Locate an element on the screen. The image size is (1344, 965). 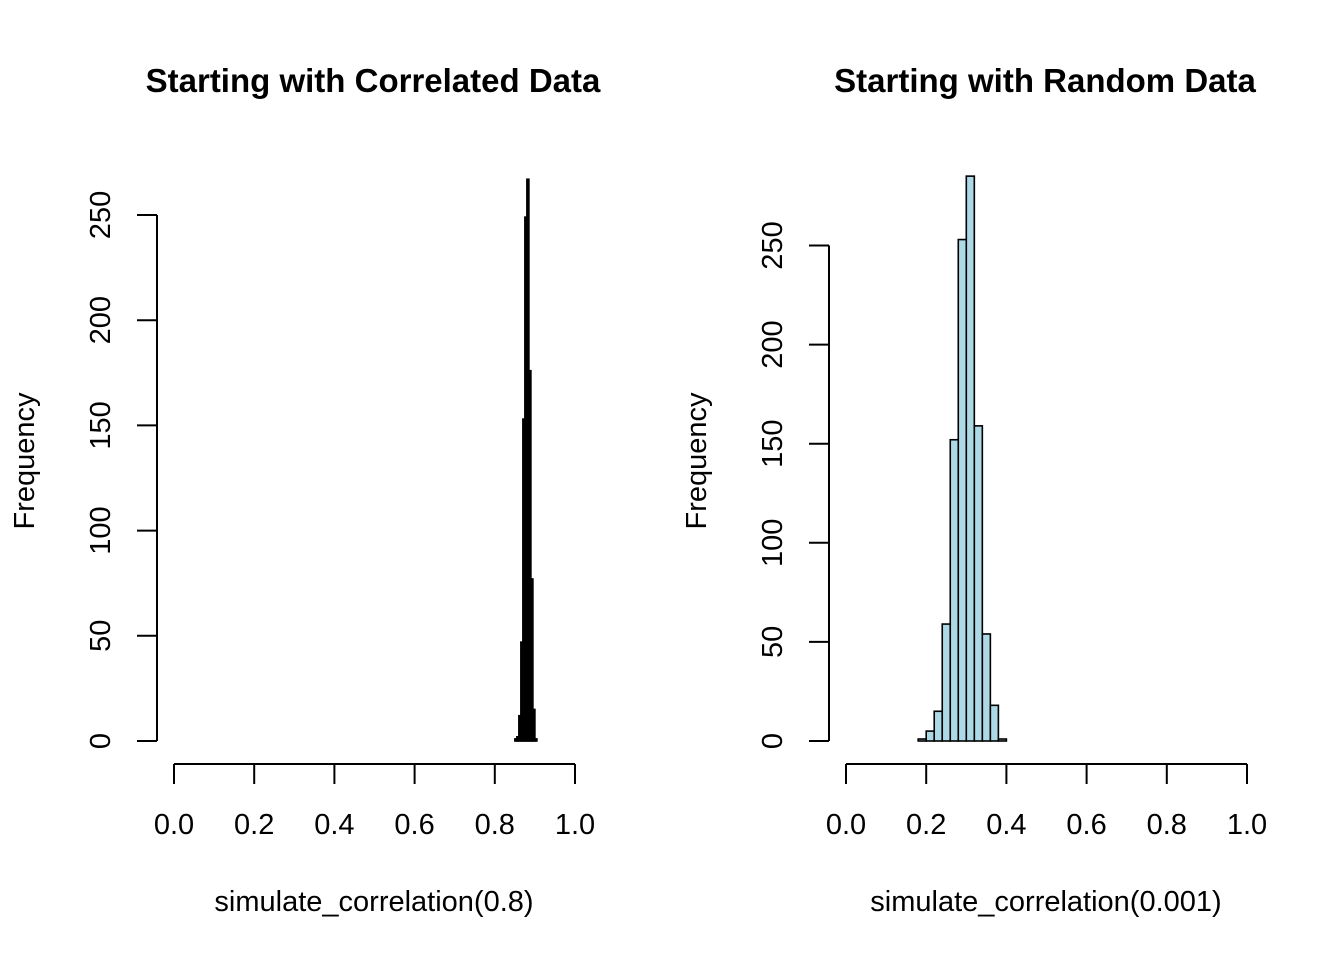
chart-title: Starting with Random Data is located at coordinates (1045, 80).